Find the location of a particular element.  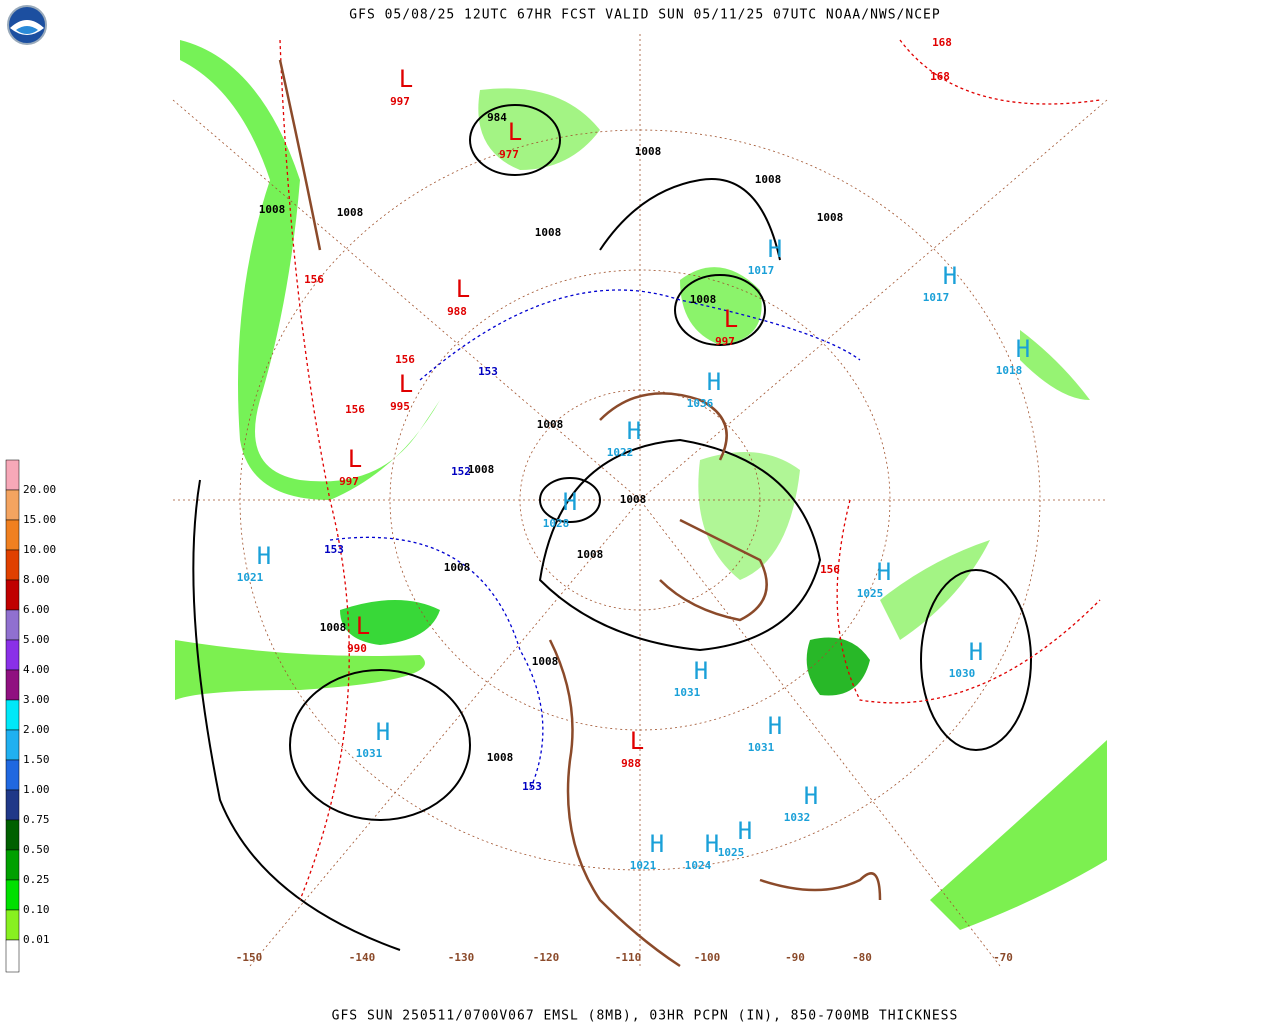

longitude-label: -130 is located at coordinates (461, 957).